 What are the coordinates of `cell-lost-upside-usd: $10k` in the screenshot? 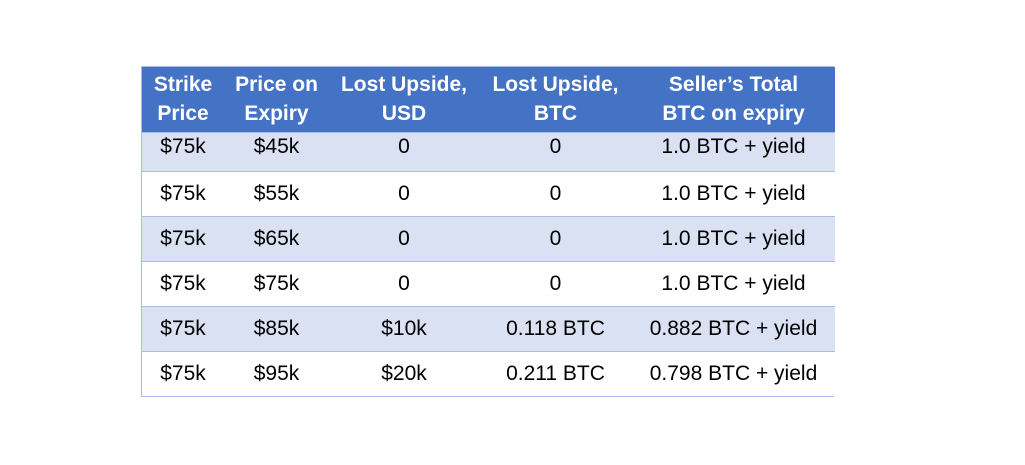 It's located at (404, 329).